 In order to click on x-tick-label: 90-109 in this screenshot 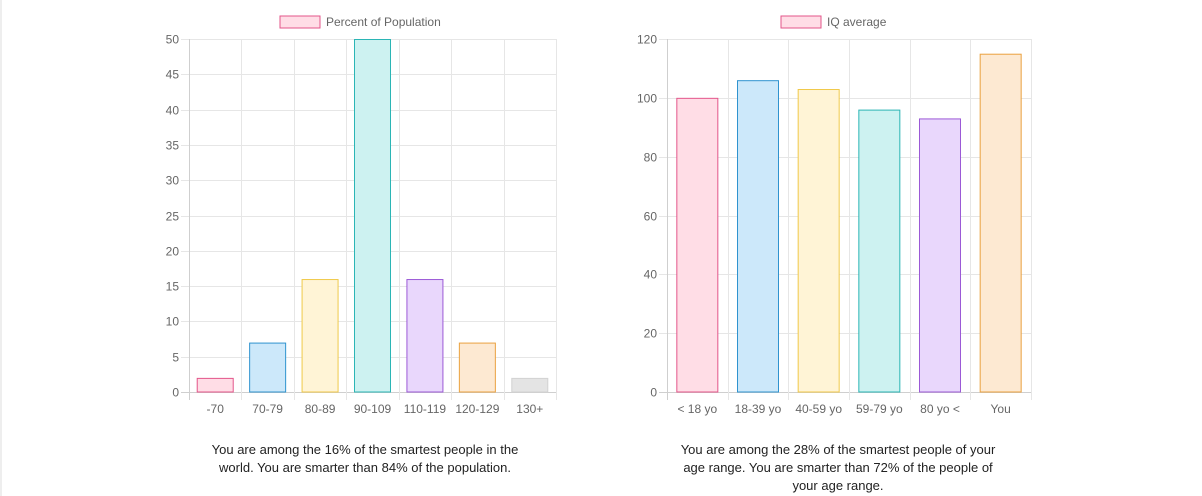, I will do `click(373, 409)`.